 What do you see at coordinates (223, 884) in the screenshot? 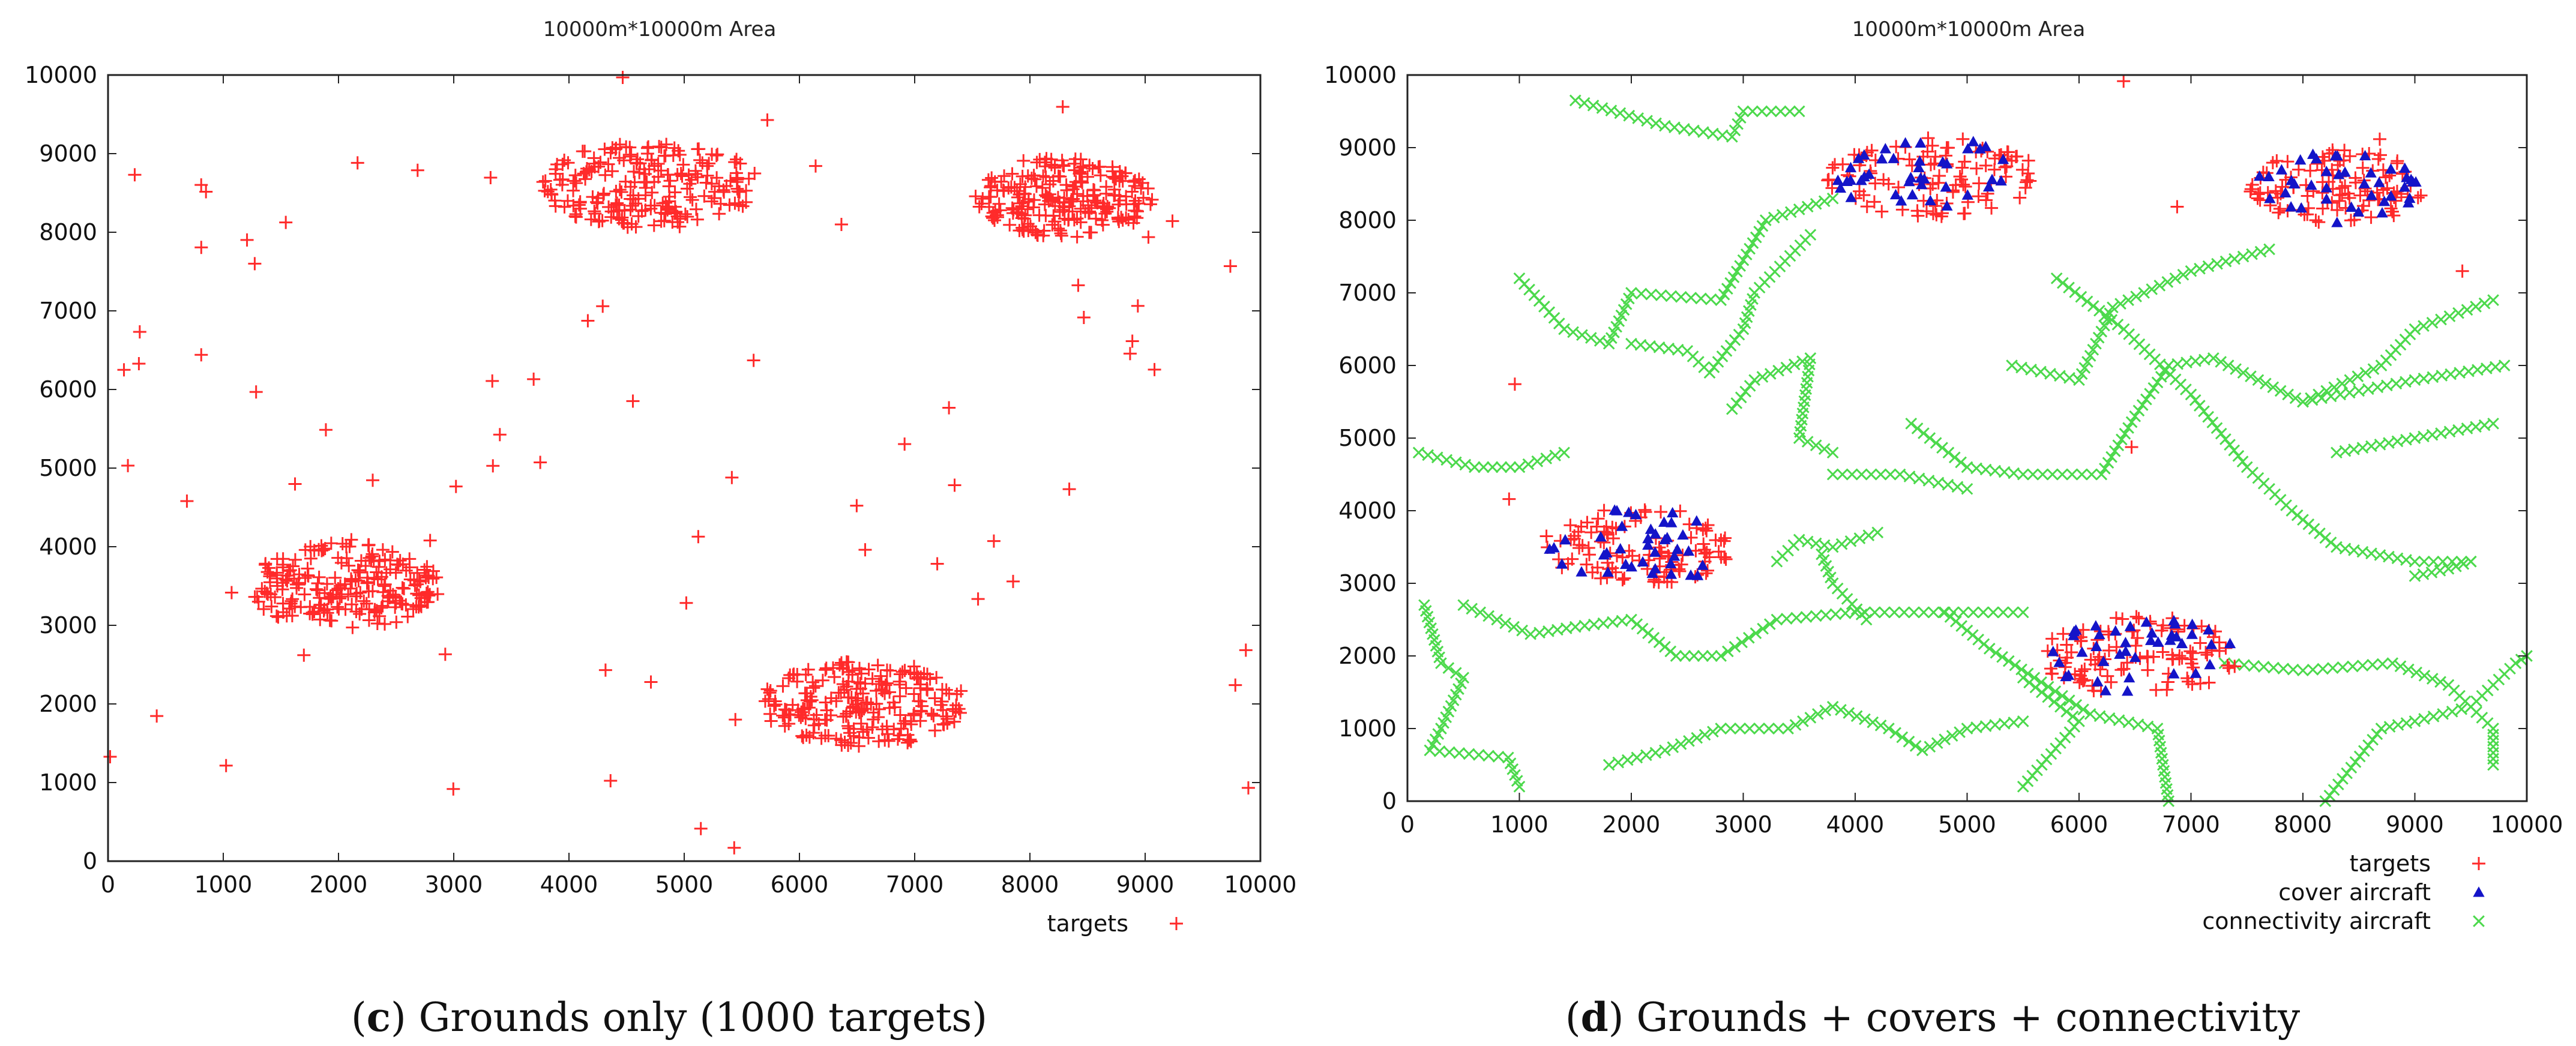
I see `panel-c-x-tick-label: 1000` at bounding box center [223, 884].